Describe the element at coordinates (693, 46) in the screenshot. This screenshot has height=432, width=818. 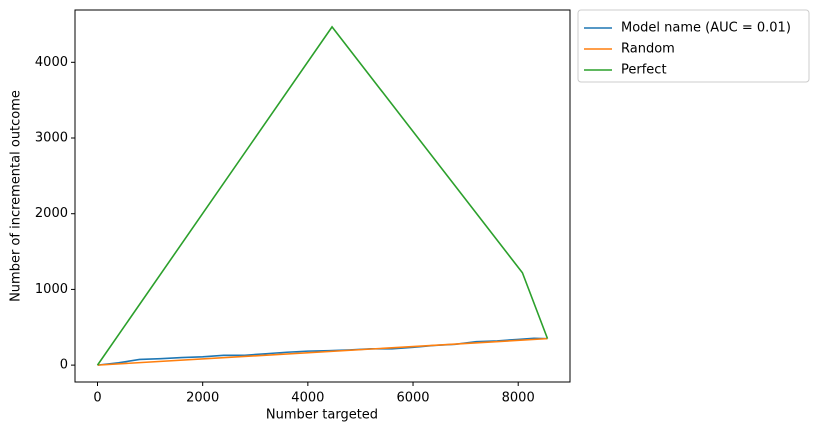
I see `legend-box` at that location.